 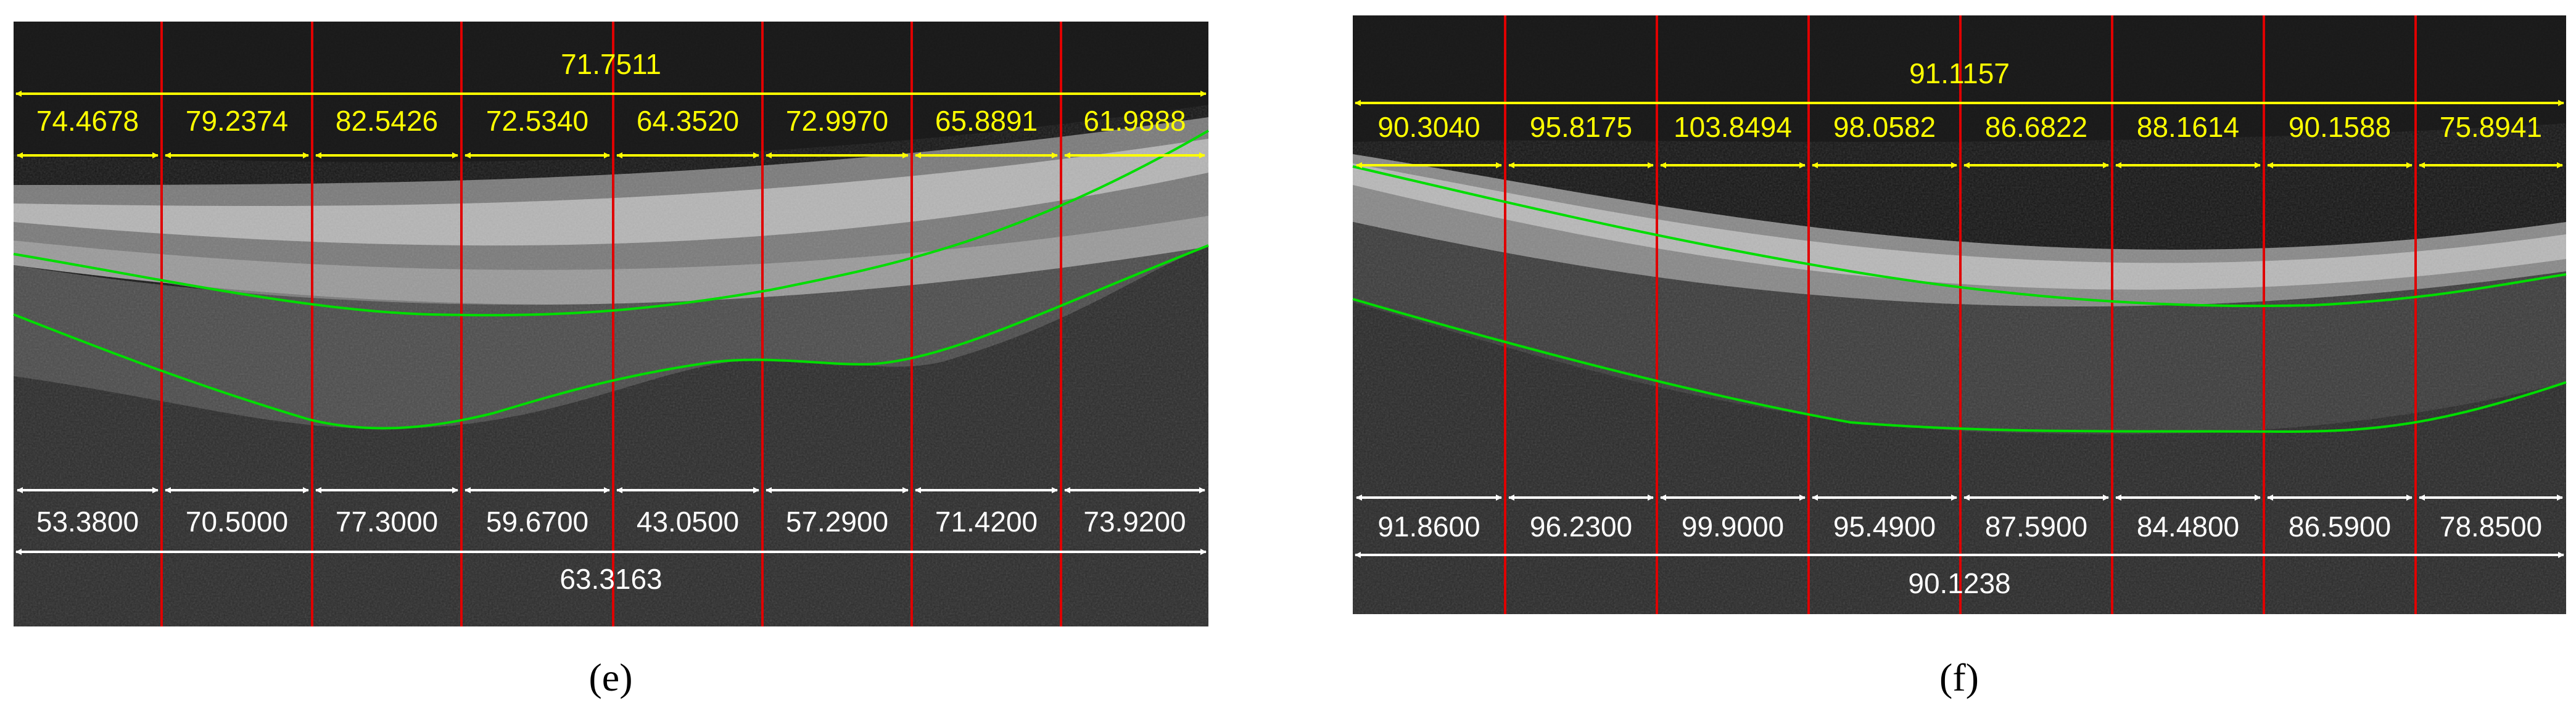 I want to click on segment-value-bottom-e-2: 70.5000, so click(x=237, y=522).